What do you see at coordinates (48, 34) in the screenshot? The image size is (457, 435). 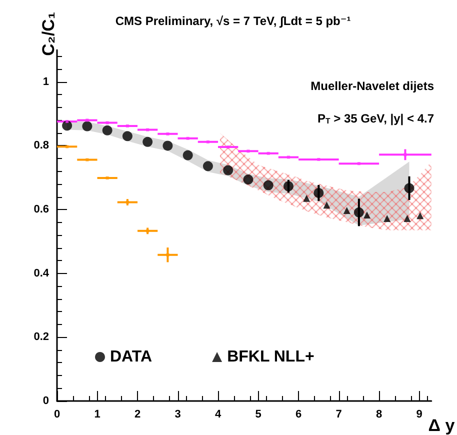 I see `y-axis-title: C₂/C₁` at bounding box center [48, 34].